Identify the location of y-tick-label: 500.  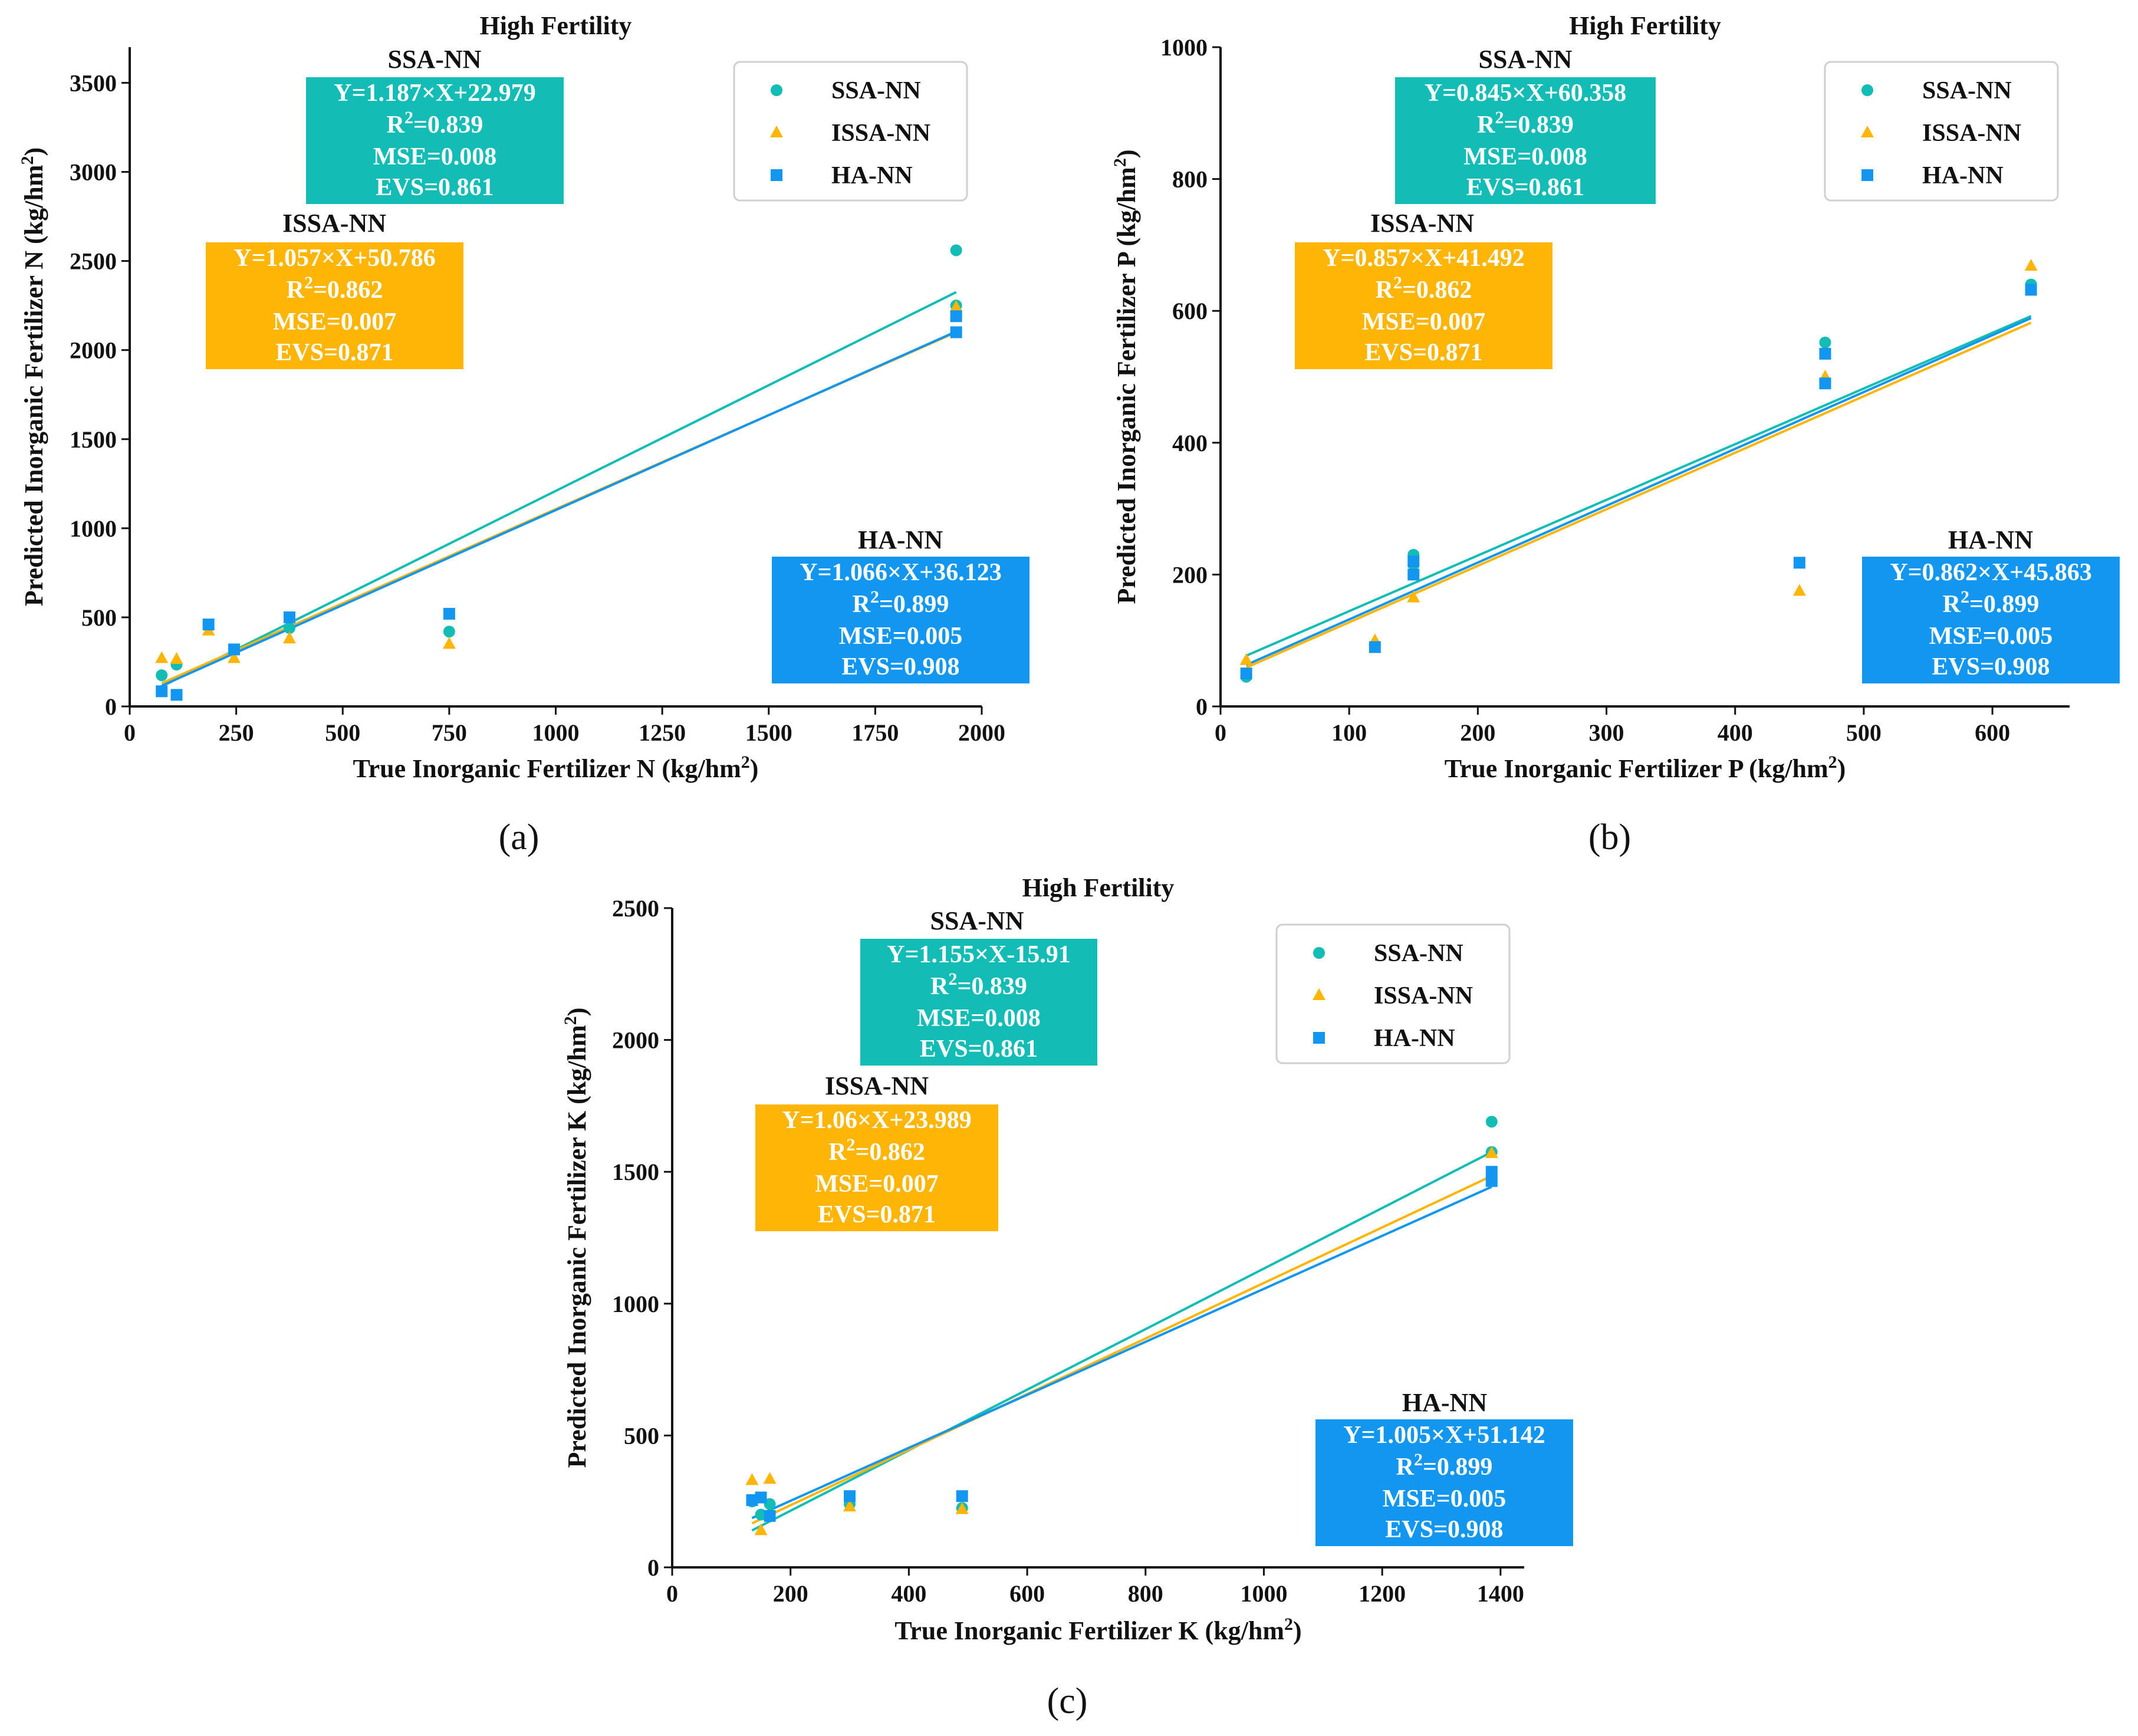
(99, 617).